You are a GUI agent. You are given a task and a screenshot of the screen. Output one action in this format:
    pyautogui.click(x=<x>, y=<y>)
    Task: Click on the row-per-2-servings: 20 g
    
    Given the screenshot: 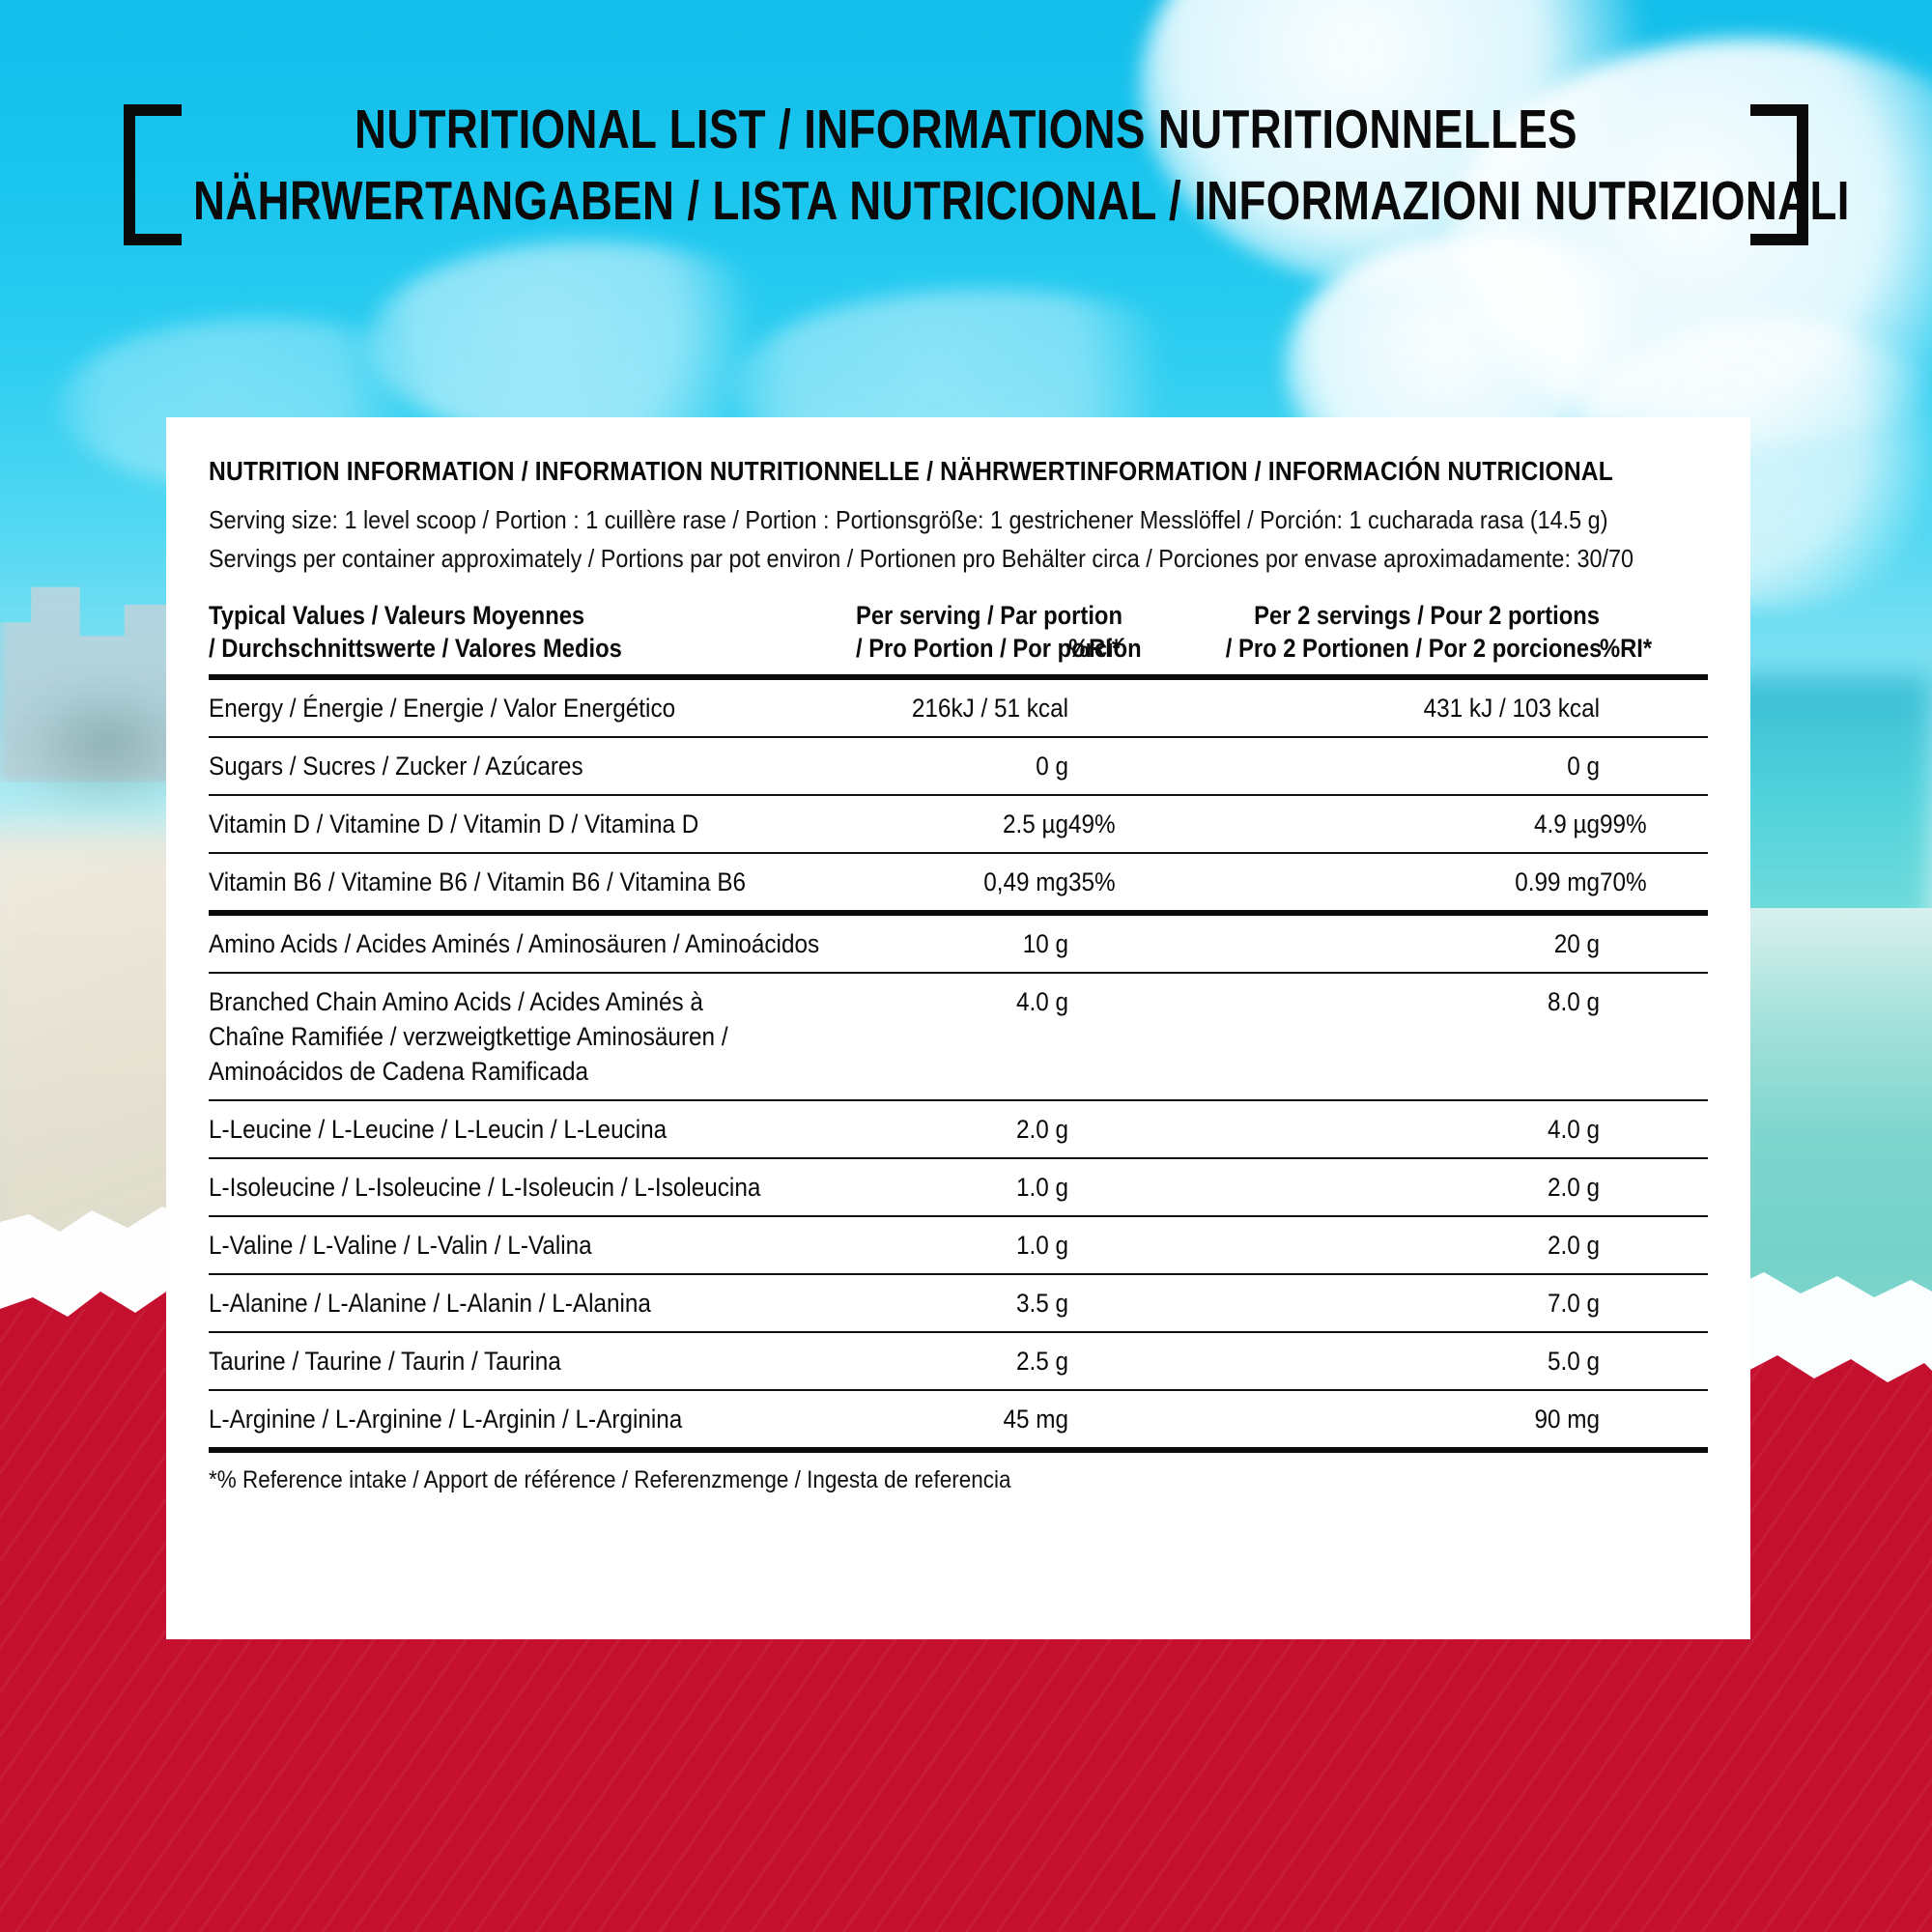 What is the action you would take?
    pyautogui.click(x=1387, y=941)
    